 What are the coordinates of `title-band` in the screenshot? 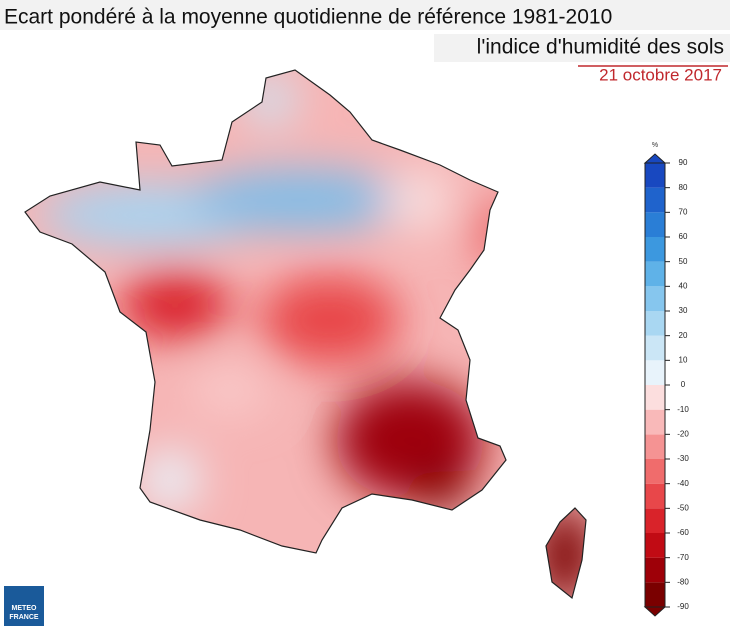 It's located at (365, 15).